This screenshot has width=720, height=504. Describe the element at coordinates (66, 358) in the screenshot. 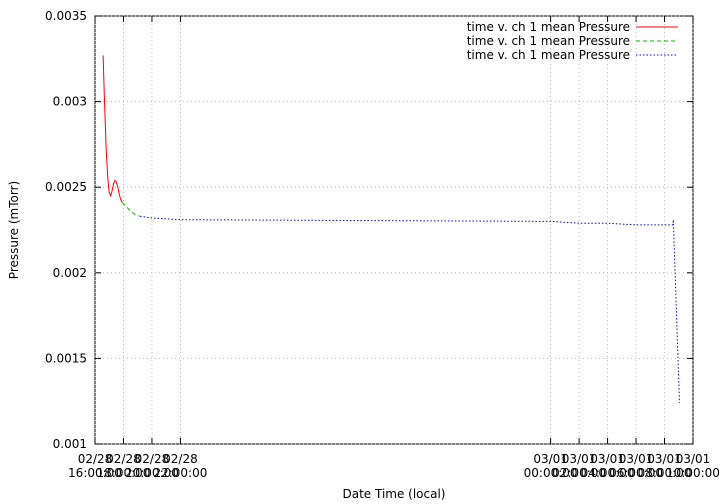

I see `y-tick-label: 0.0015` at that location.